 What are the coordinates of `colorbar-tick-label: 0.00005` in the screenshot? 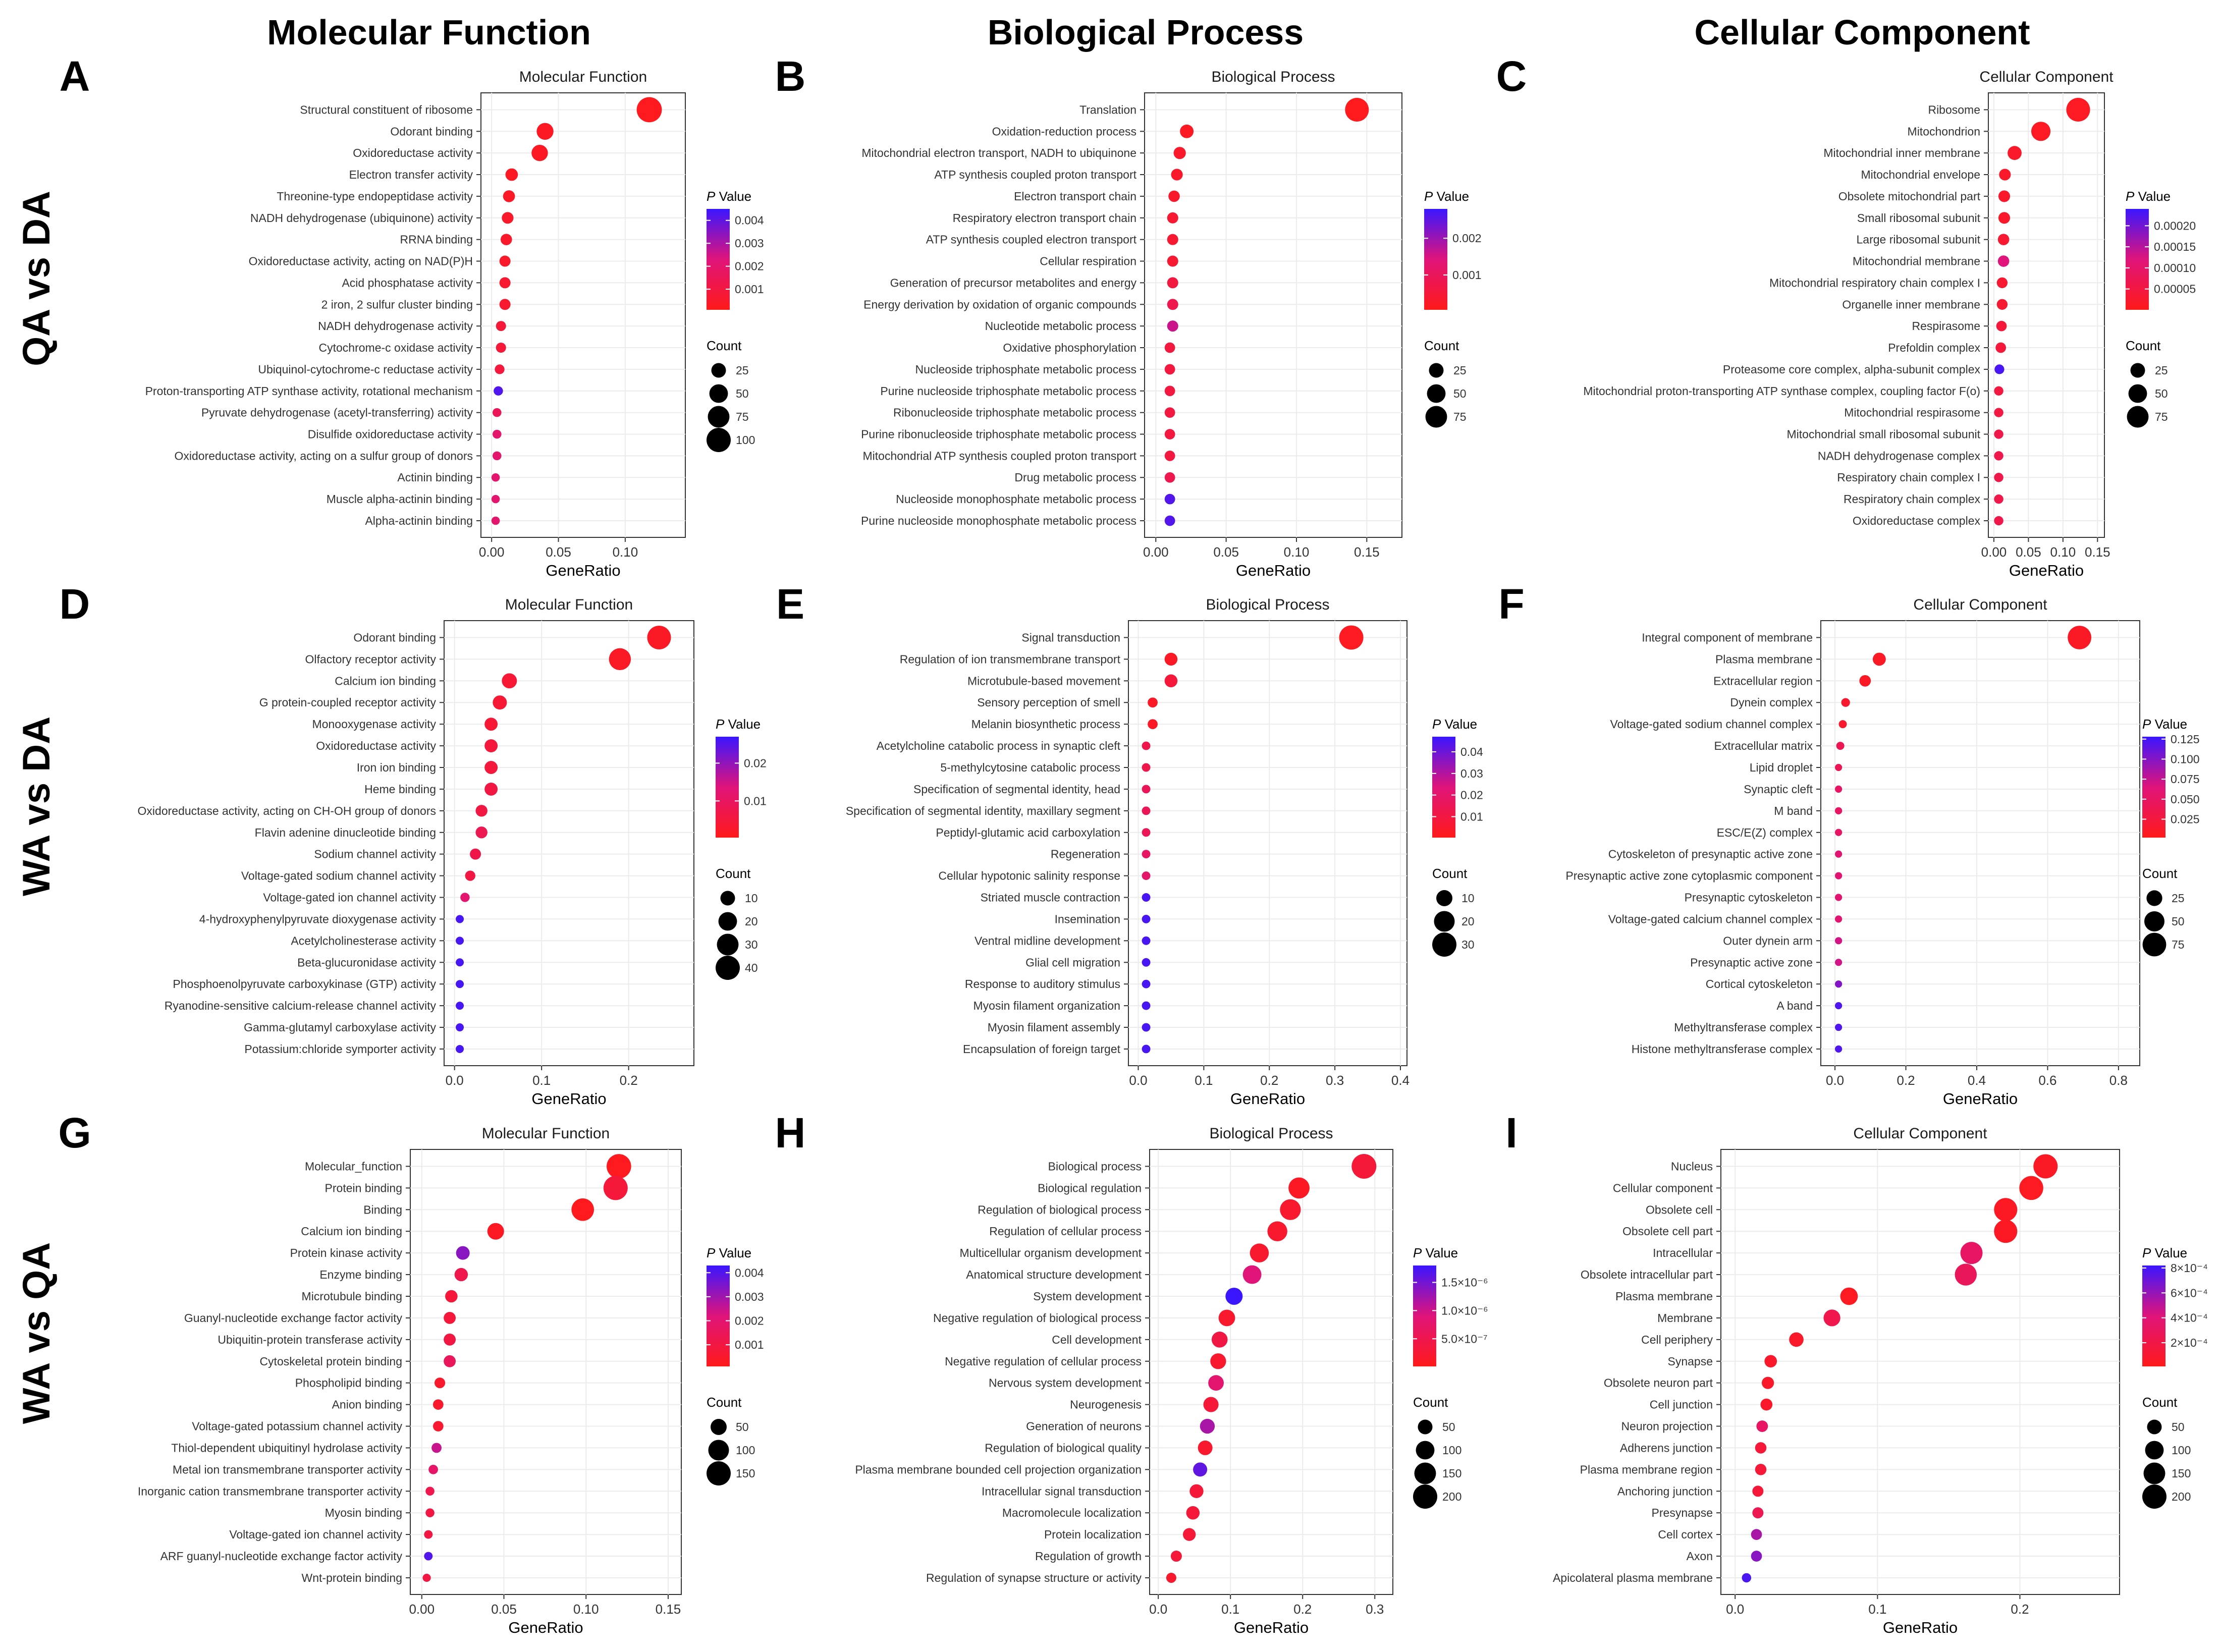 It's located at (2175, 289).